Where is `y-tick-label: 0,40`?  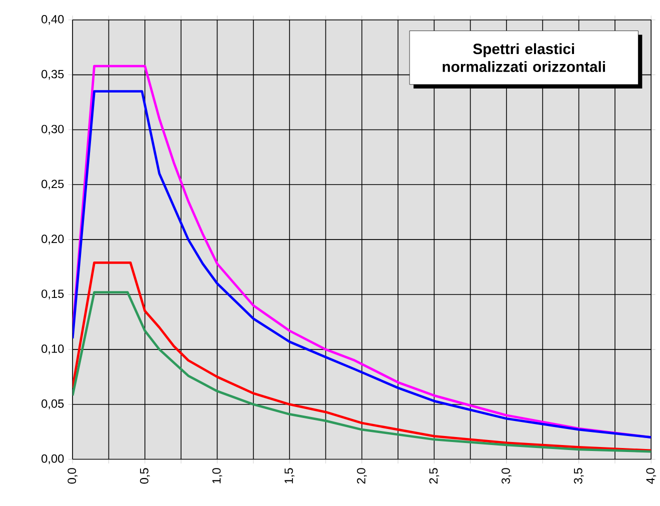
y-tick-label: 0,40 is located at coordinates (53, 19).